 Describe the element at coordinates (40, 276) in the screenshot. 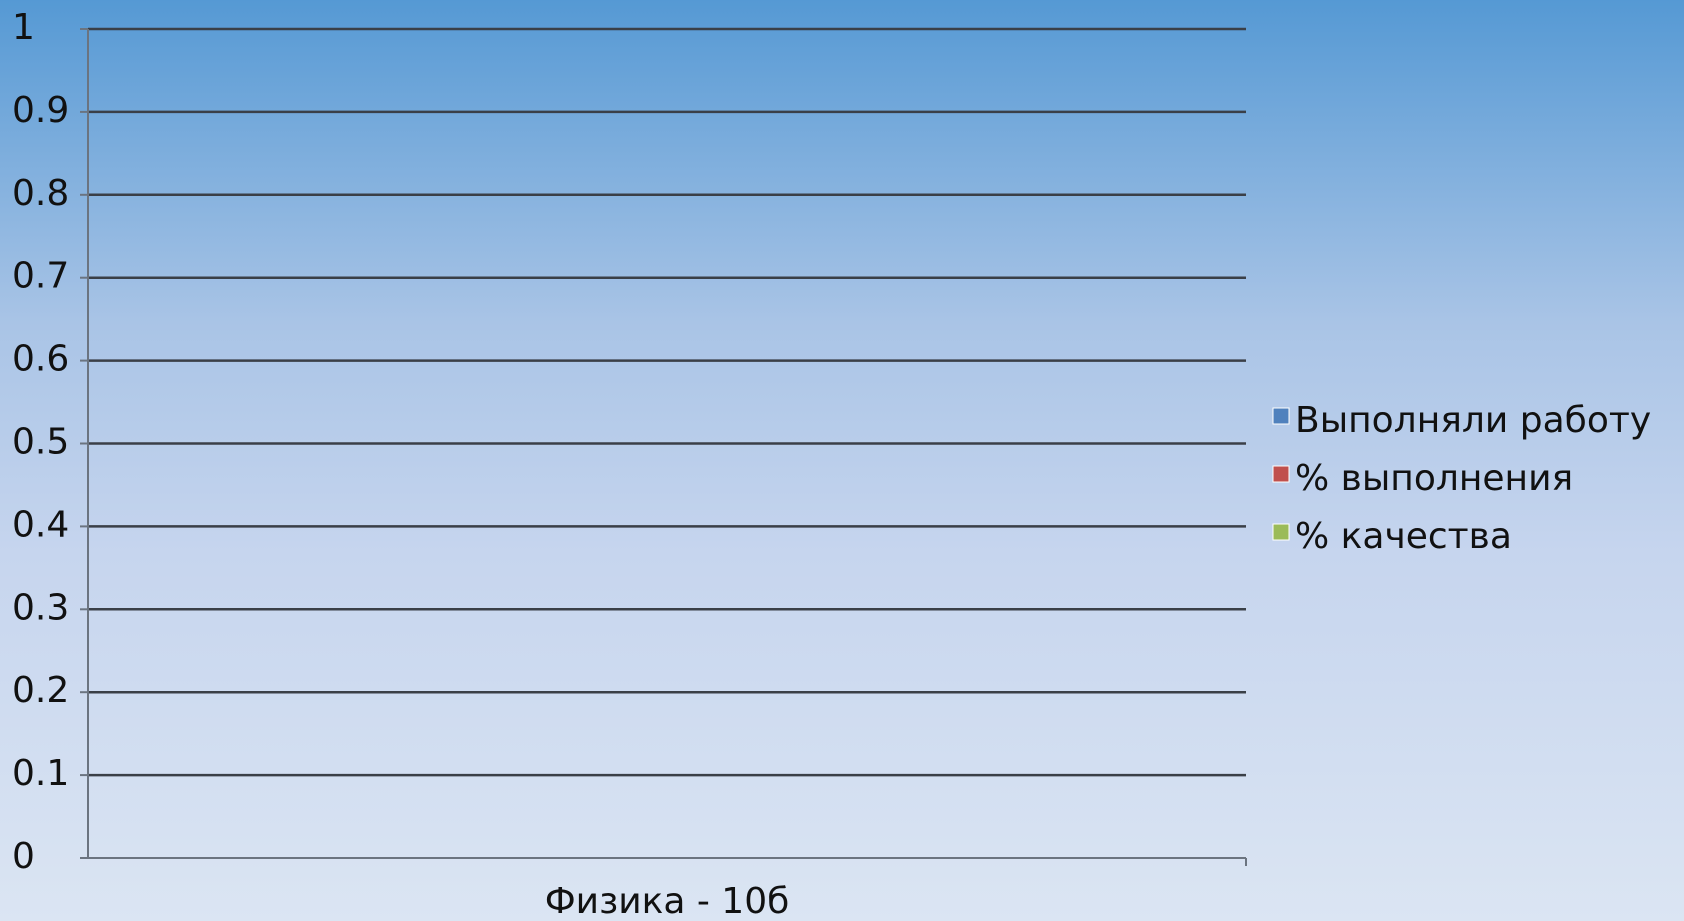

I see `y-tick-label: 0.7` at that location.